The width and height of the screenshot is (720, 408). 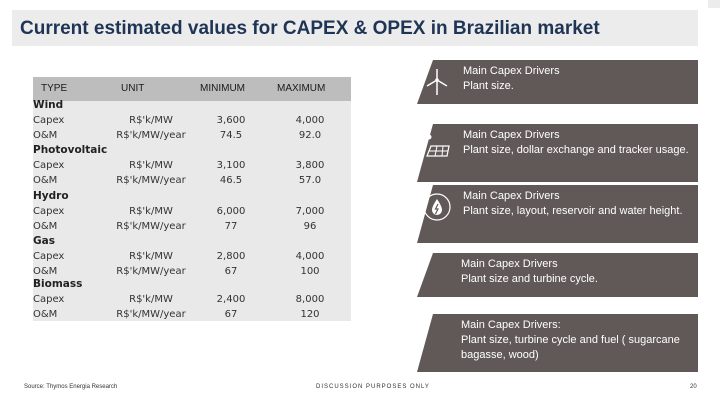 I want to click on table-cell-min: 3,100, so click(x=231, y=165).